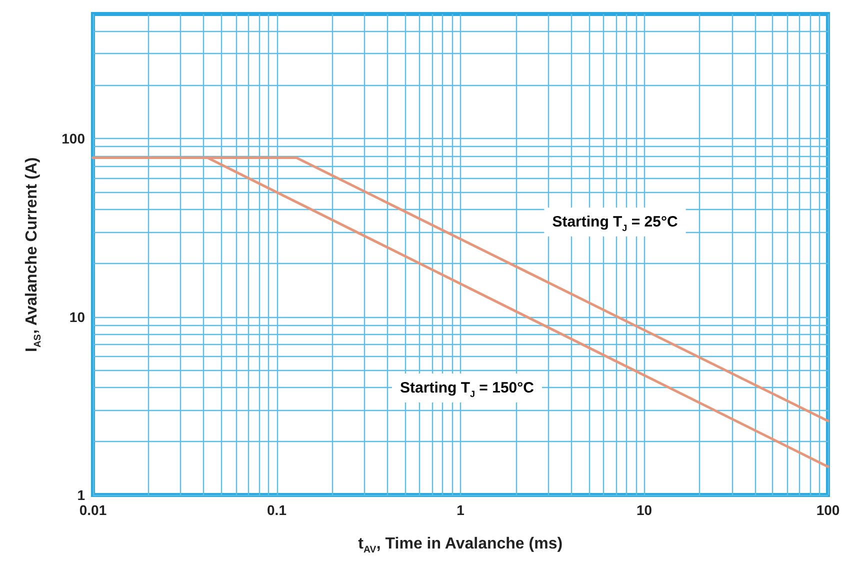 This screenshot has height=572, width=845. What do you see at coordinates (77, 316) in the screenshot?
I see `y-tick-label: 10` at bounding box center [77, 316].